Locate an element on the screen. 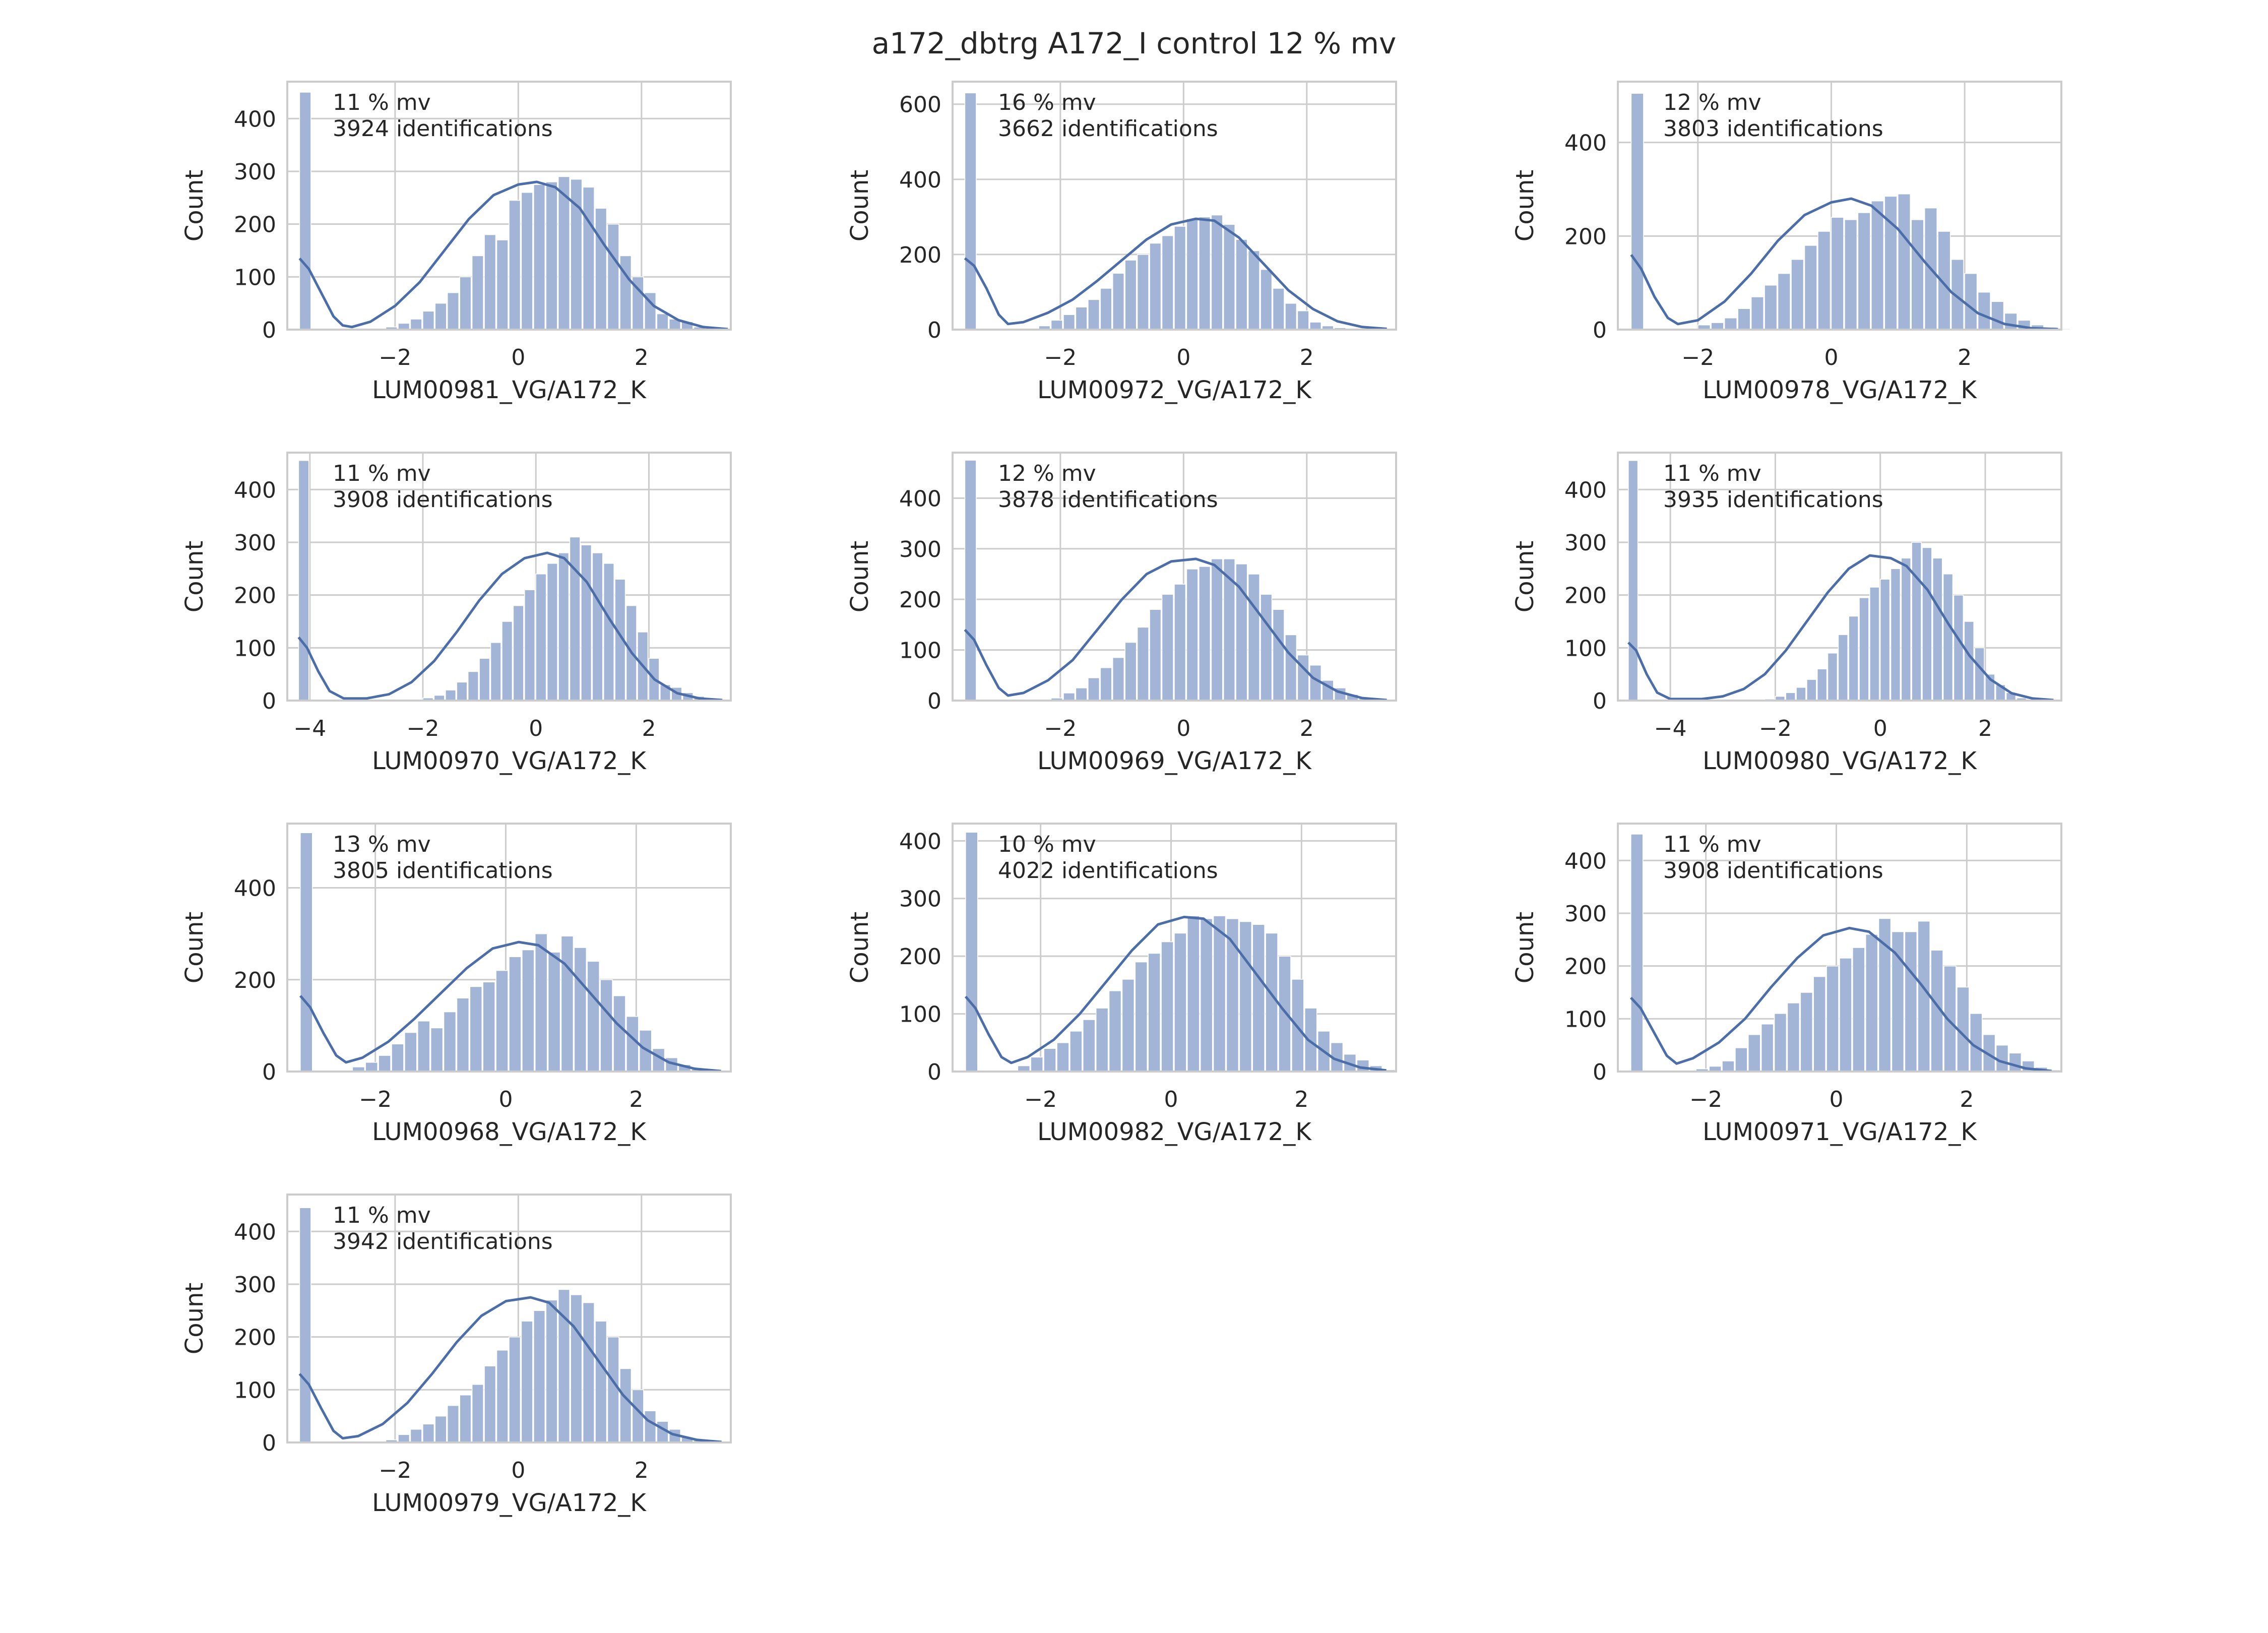 The image size is (2268, 1633). x-axis-label: LUM00978_VG/A172_K is located at coordinates (1840, 390).